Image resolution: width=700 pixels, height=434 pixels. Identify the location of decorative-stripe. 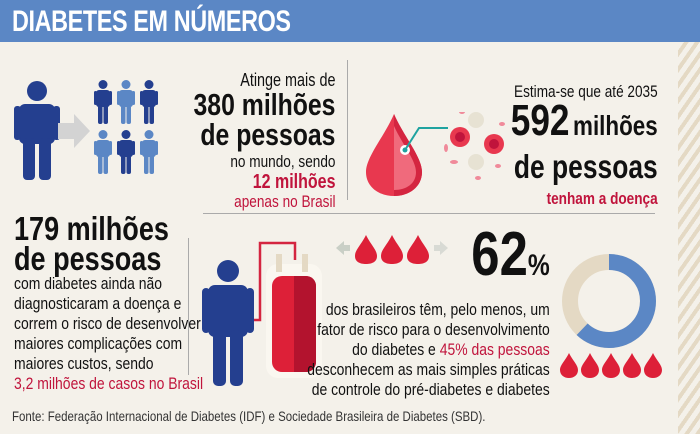
(689, 238).